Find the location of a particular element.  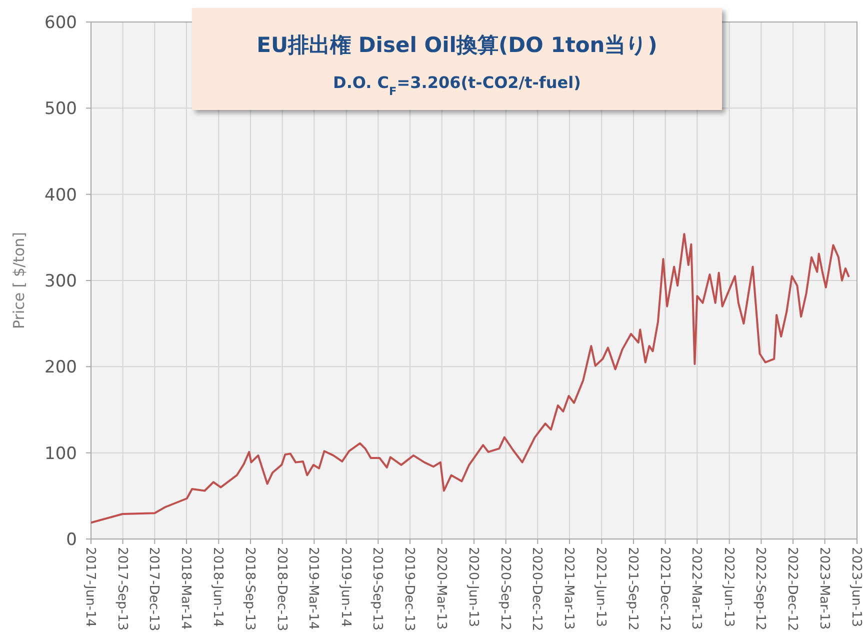

text: EU排出権 Disel Oil換算(DO 1ton当り) is located at coordinates (457, 45).